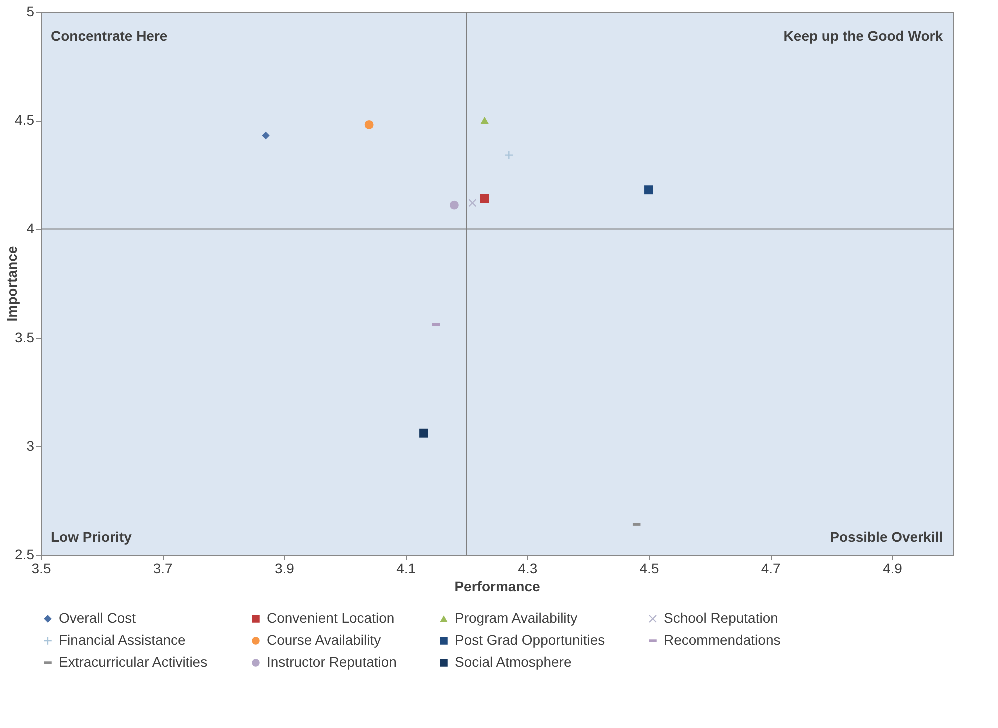  What do you see at coordinates (331, 618) in the screenshot?
I see `legend-label: Convenient Location` at bounding box center [331, 618].